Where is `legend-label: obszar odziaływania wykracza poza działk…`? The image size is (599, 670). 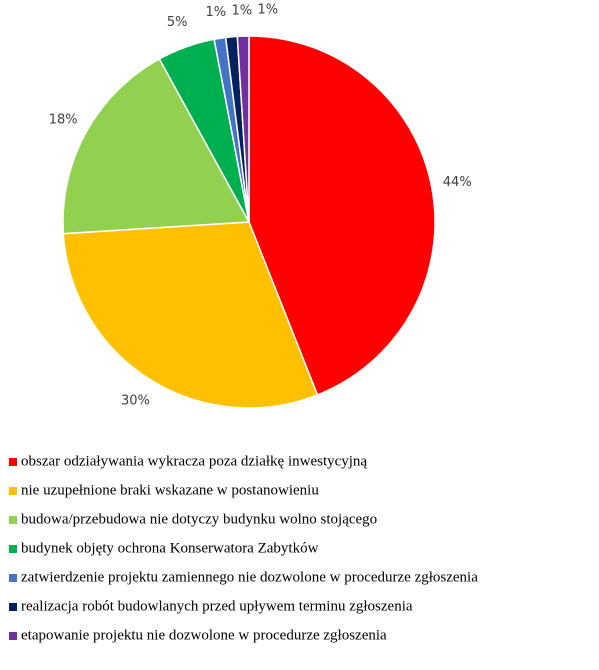
legend-label: obszar odziaływania wykracza poza działk… is located at coordinates (194, 461).